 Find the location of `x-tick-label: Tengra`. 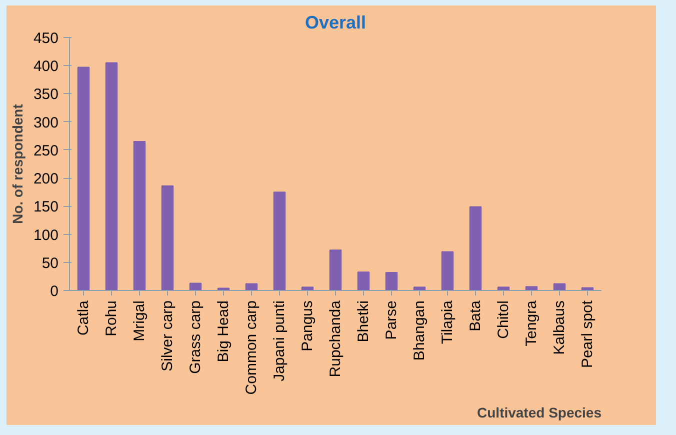

x-tick-label: Tengra is located at coordinates (531, 323).